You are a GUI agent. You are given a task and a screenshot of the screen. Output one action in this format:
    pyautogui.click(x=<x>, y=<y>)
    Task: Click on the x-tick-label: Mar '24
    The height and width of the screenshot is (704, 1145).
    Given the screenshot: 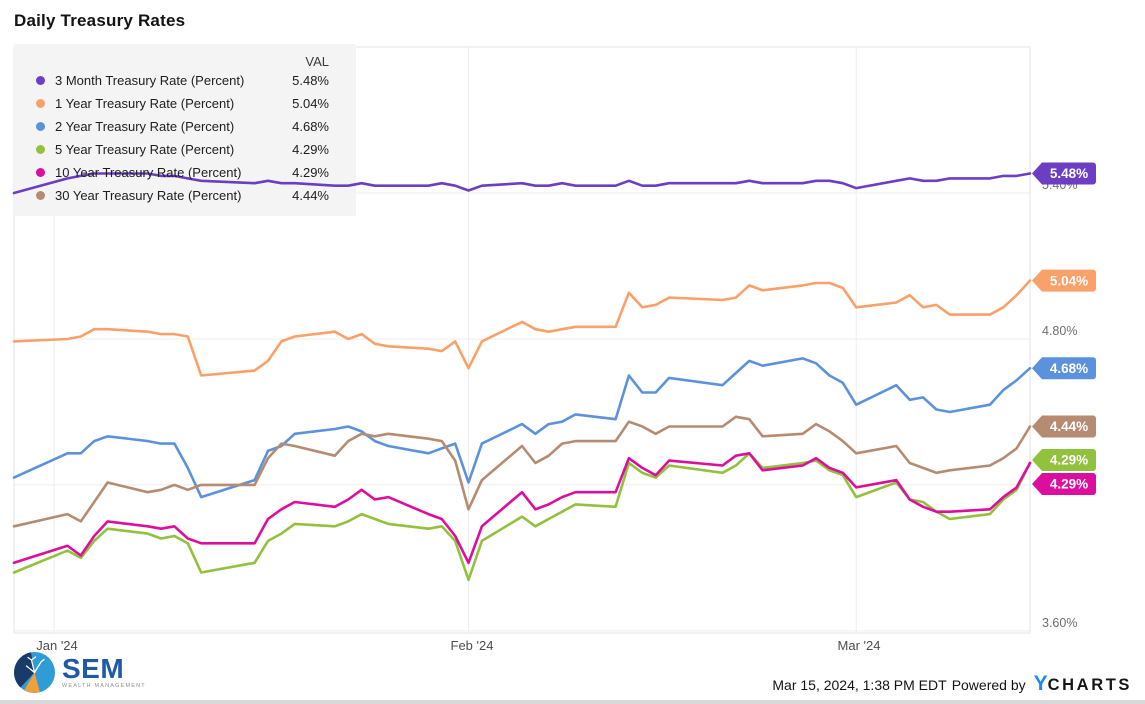 What is the action you would take?
    pyautogui.click(x=859, y=645)
    